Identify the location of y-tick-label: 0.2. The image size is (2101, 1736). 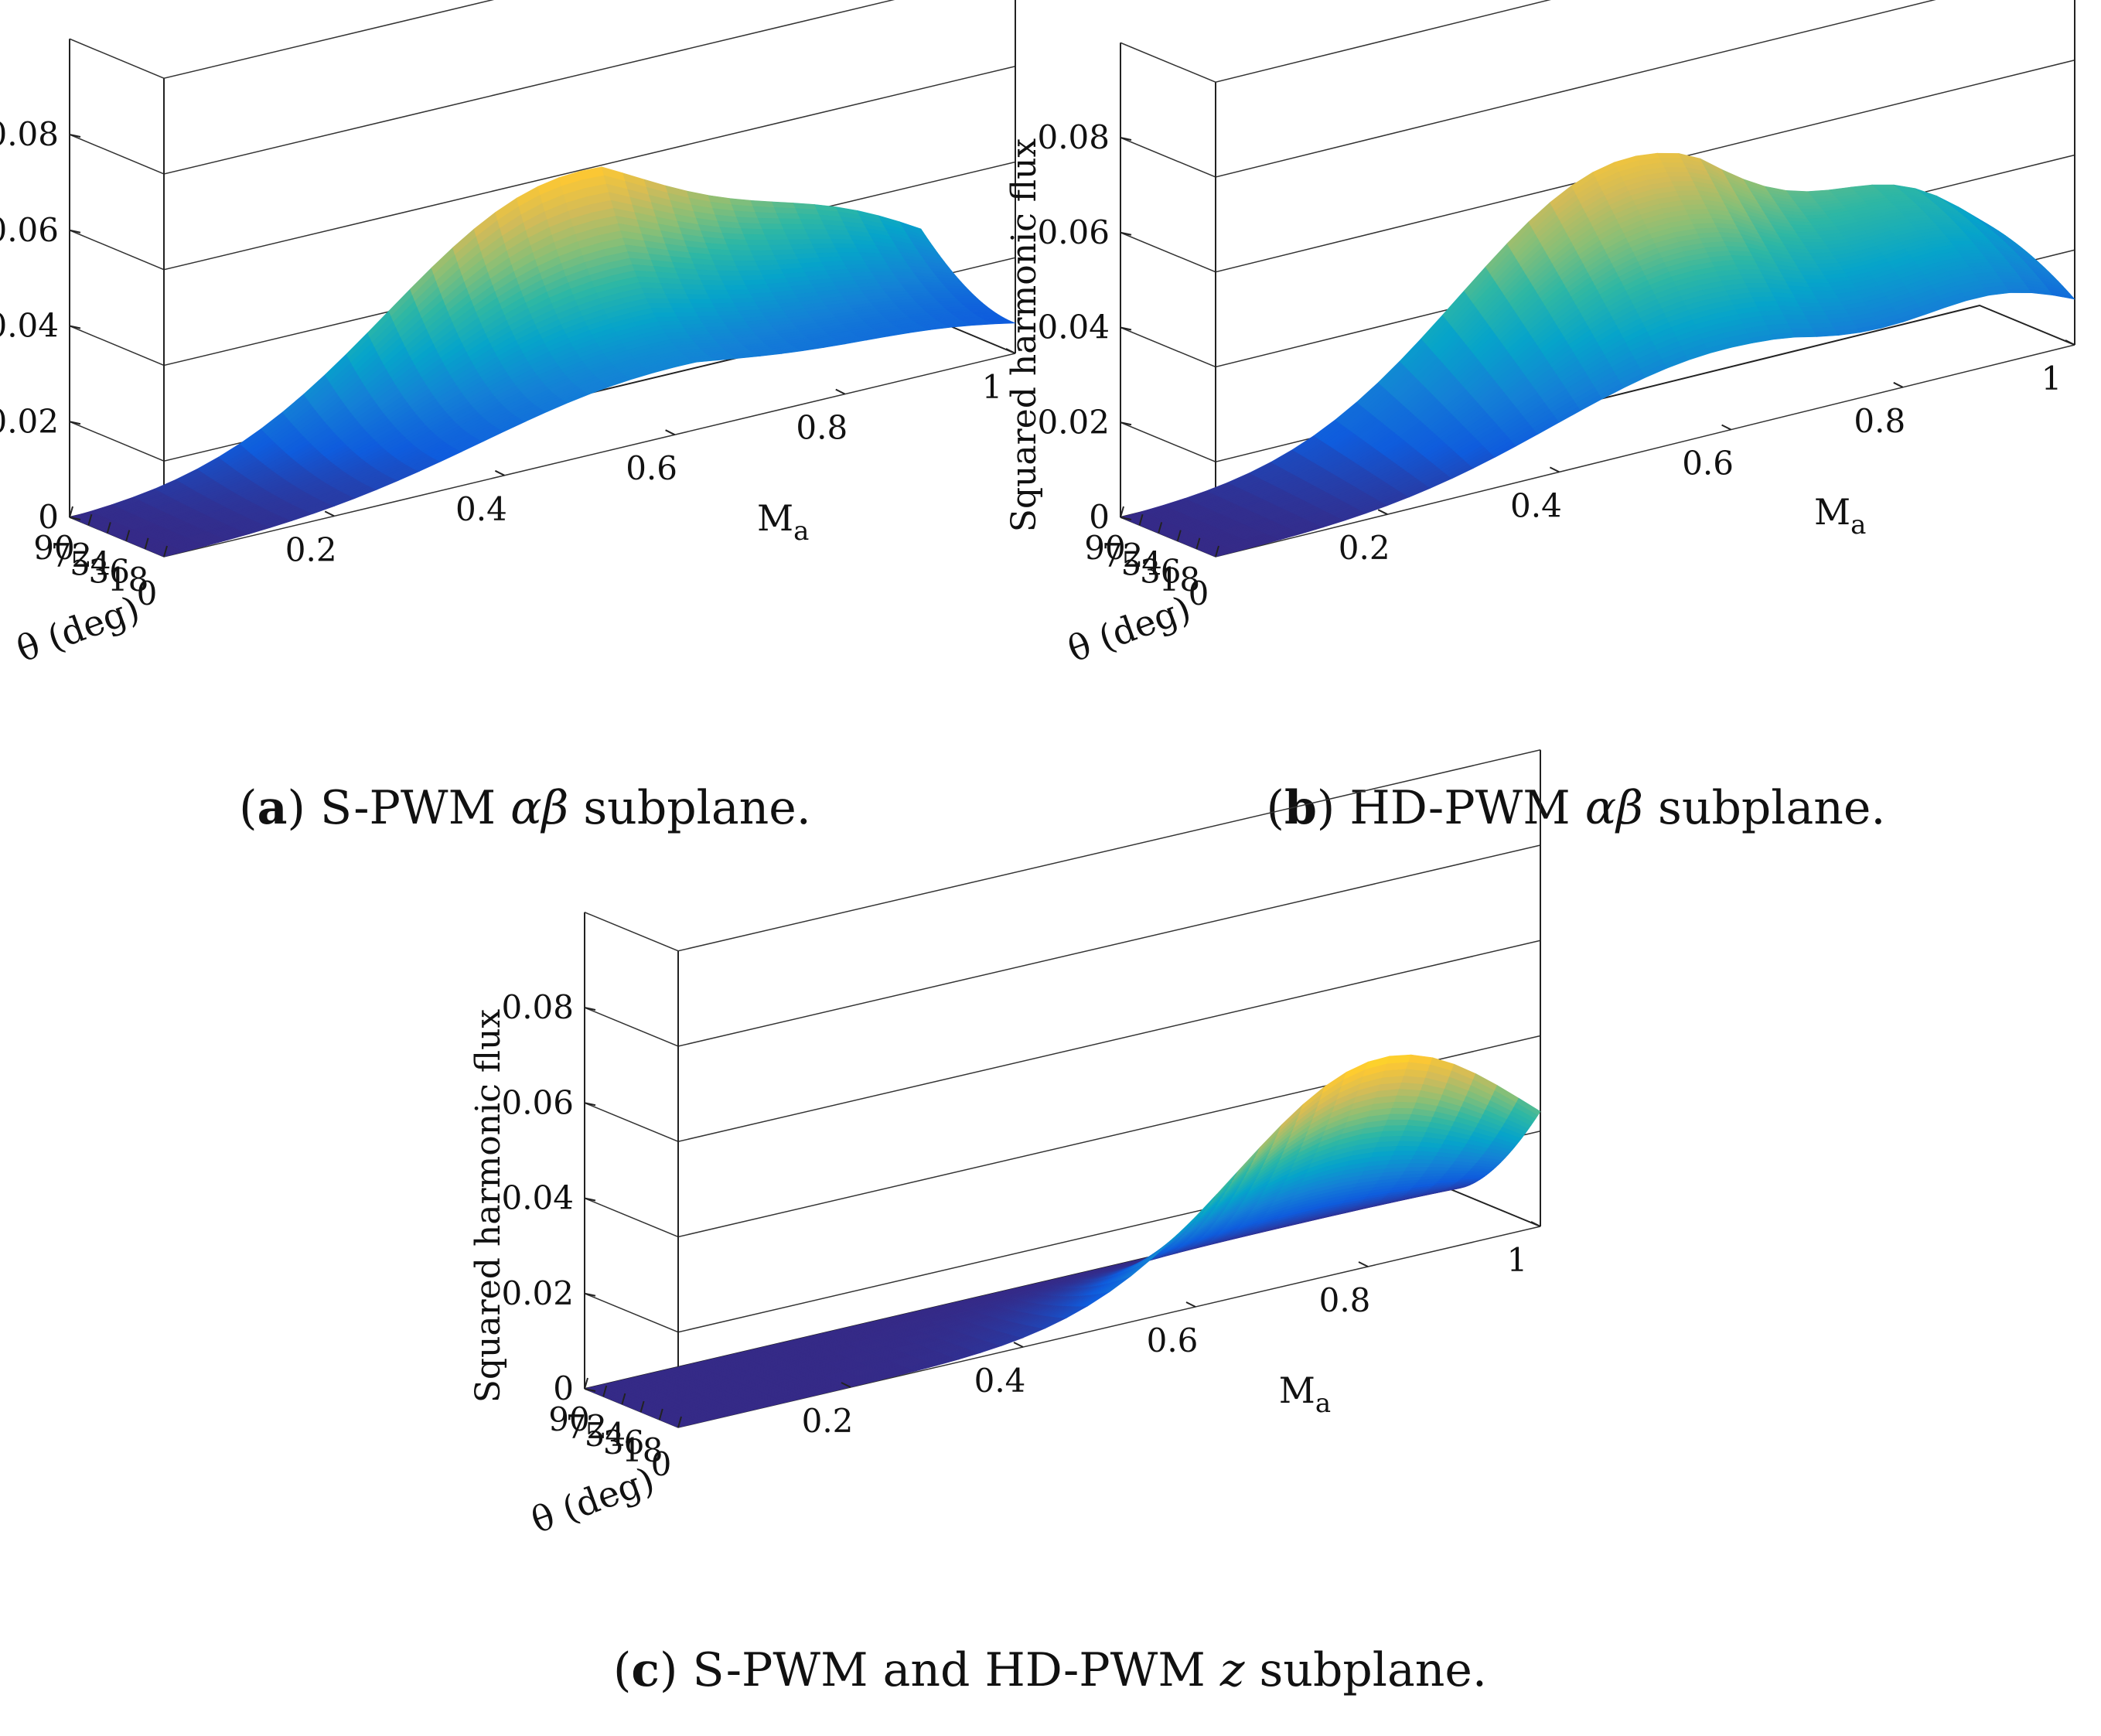
(1364, 548).